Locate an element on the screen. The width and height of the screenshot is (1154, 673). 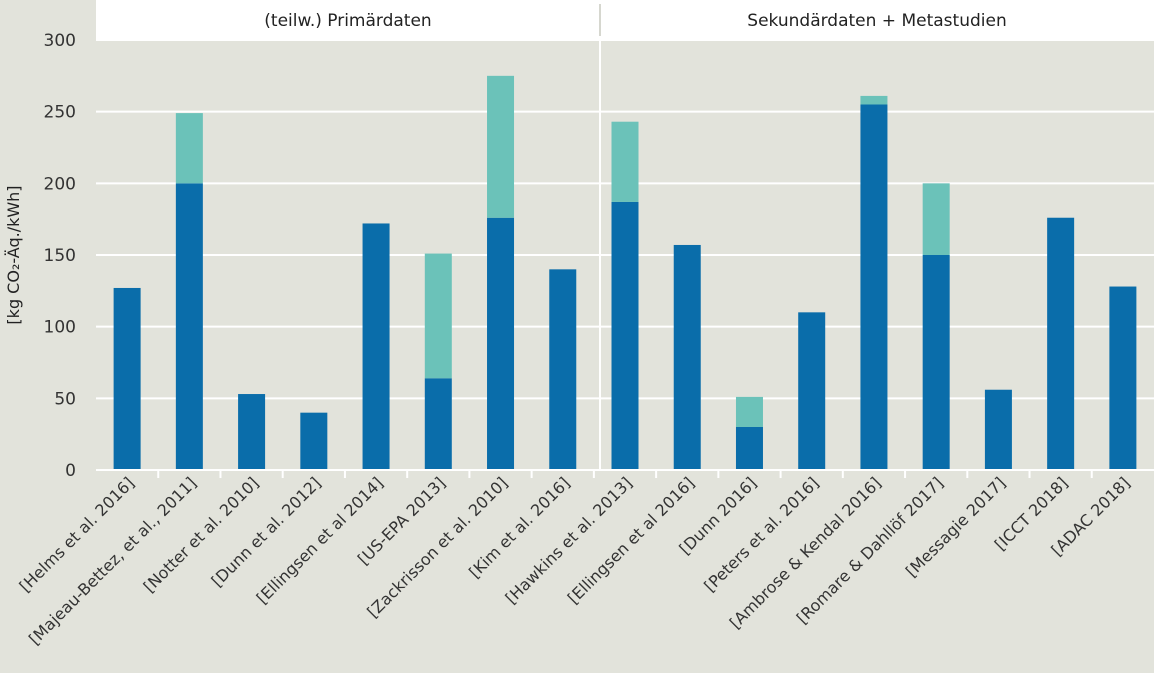
x-tick-label: [Ellingsen et al 2014] is located at coordinates (320, 540).